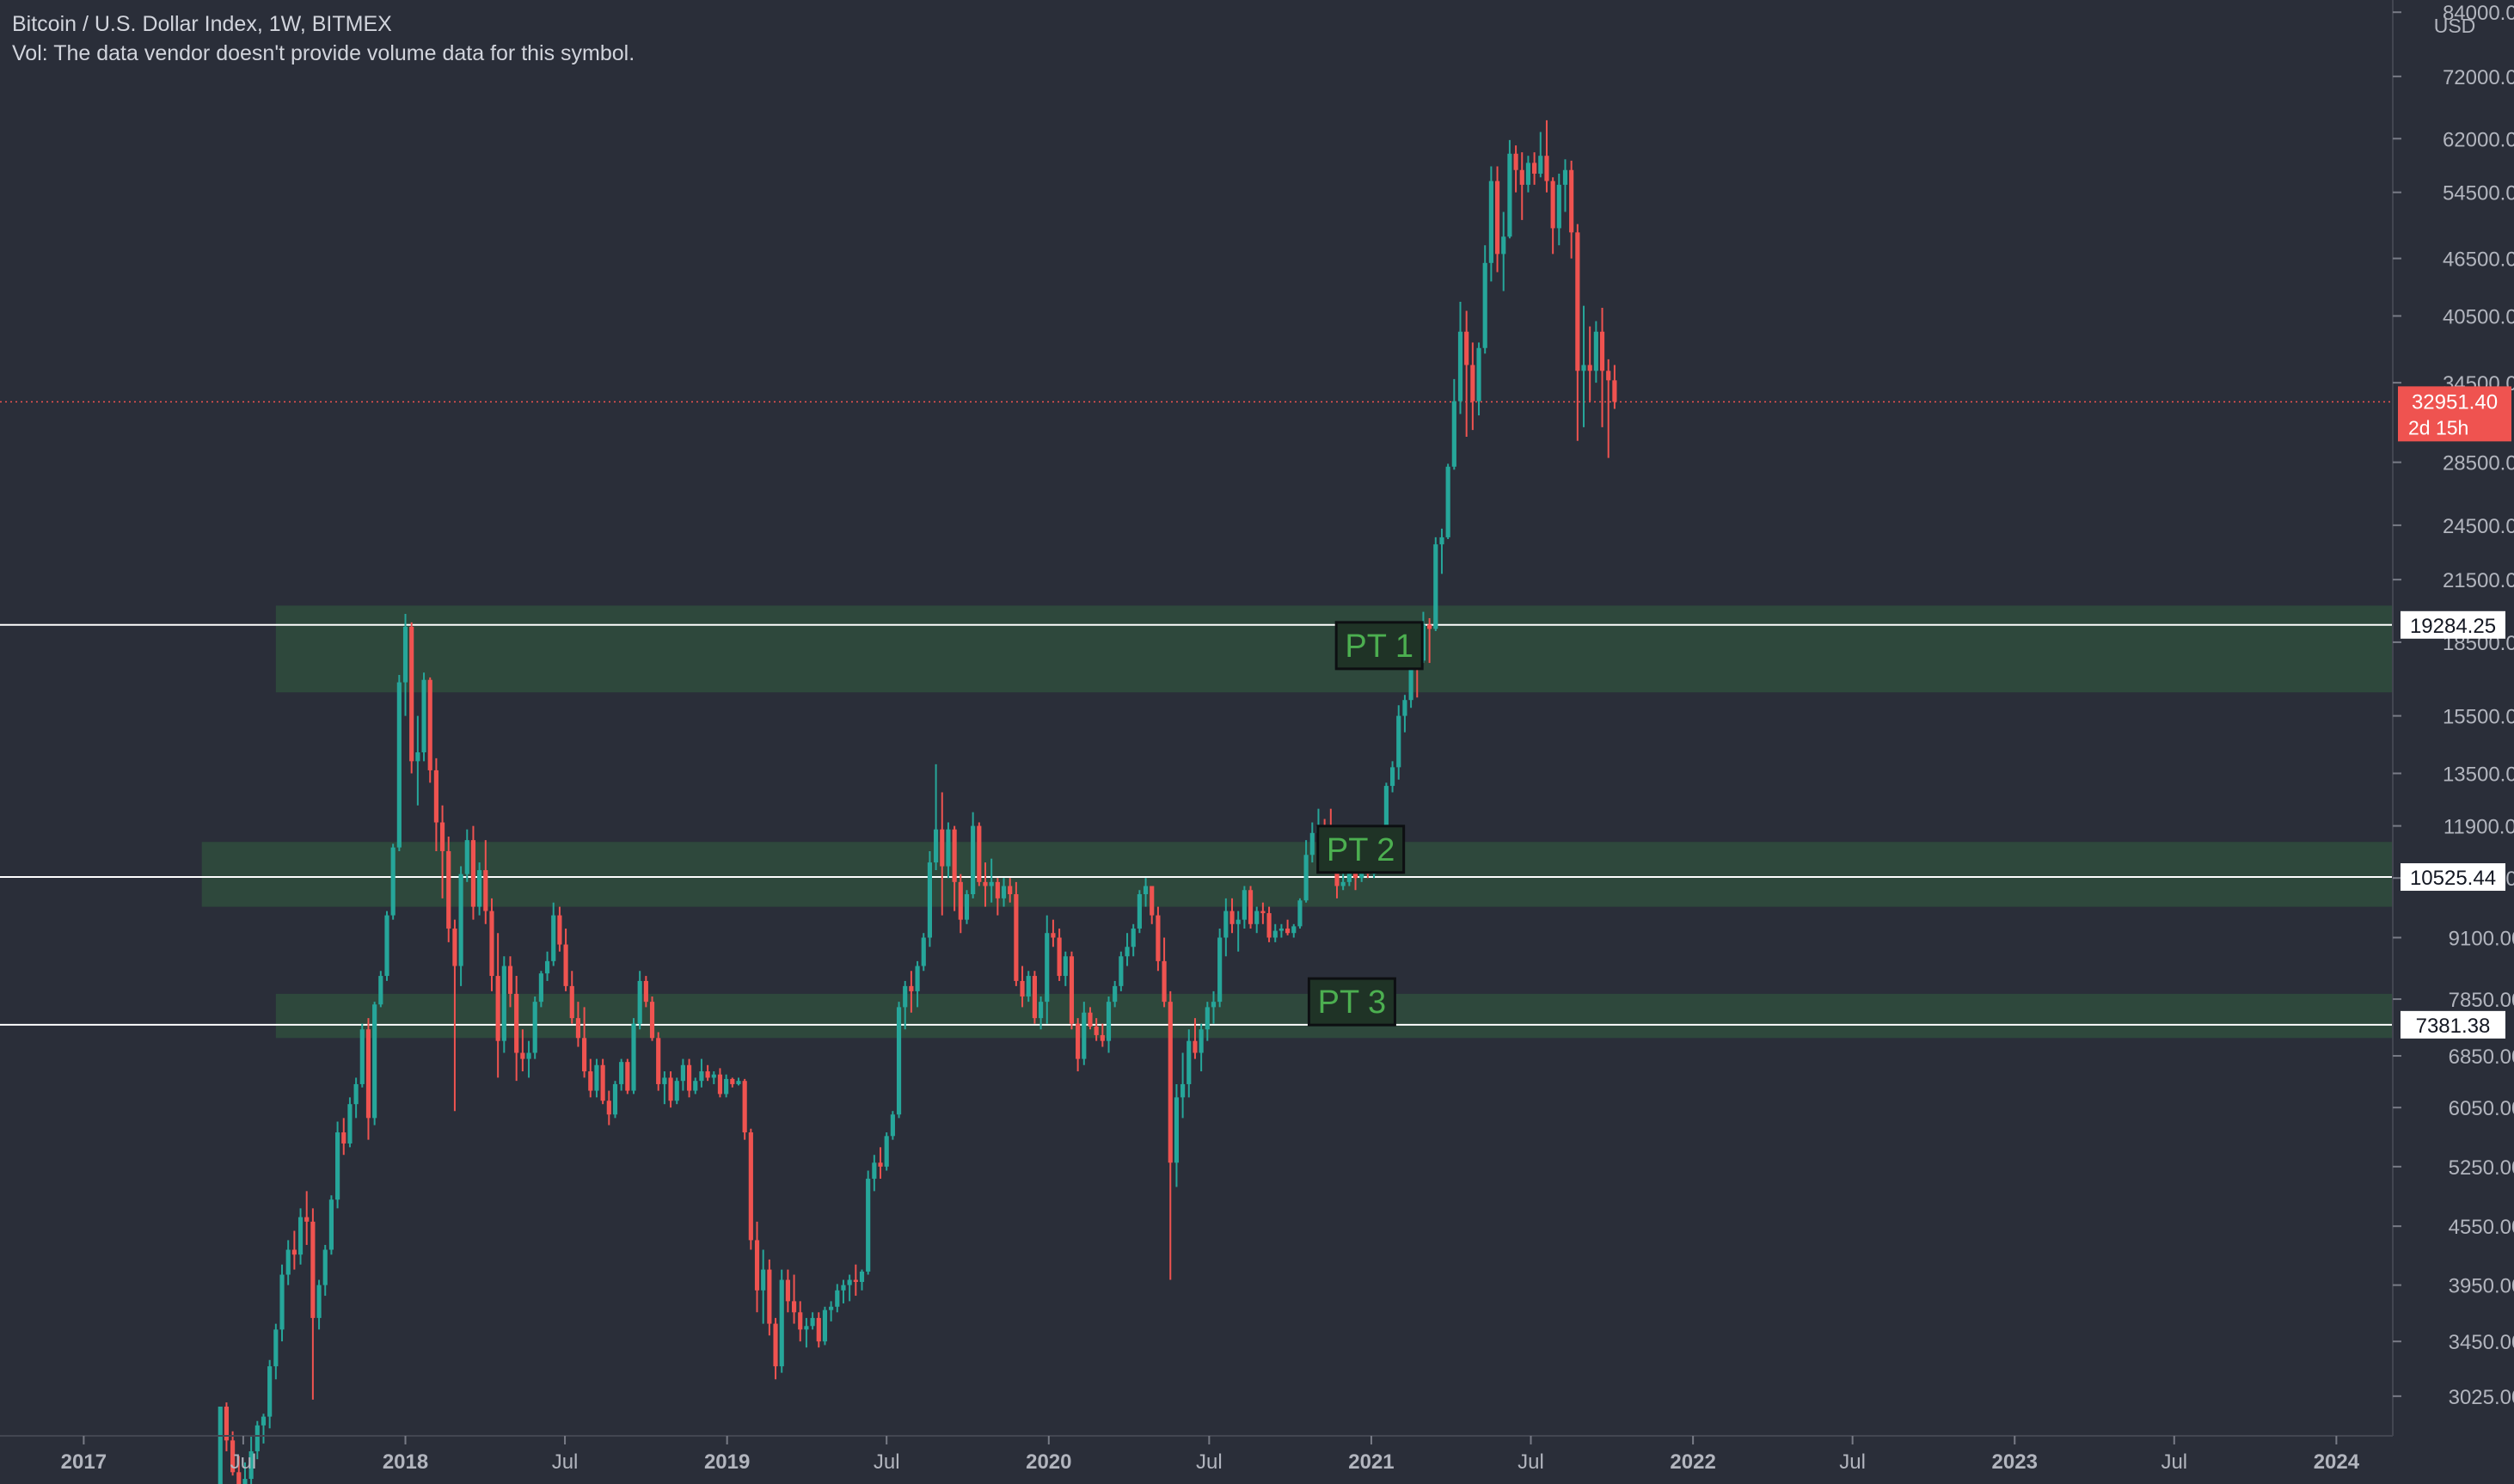 Image resolution: width=2514 pixels, height=1484 pixels. I want to click on price-tick-label: 24500.00, so click(2478, 526).